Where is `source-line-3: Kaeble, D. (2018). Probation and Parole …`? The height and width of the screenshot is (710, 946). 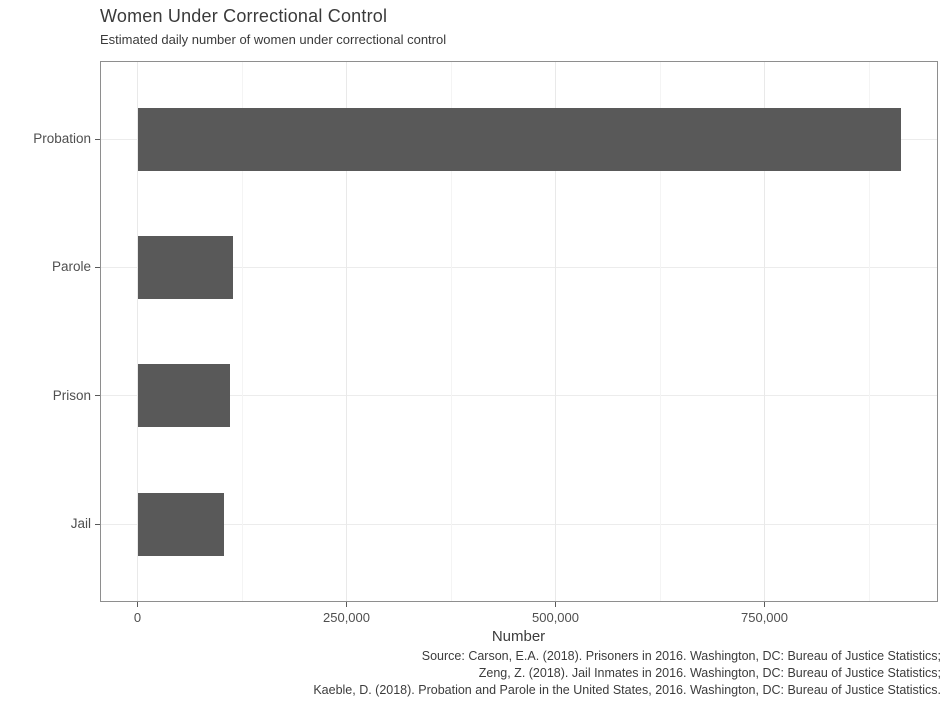
source-line-3: Kaeble, D. (2018). Probation and Parole … is located at coordinates (627, 690).